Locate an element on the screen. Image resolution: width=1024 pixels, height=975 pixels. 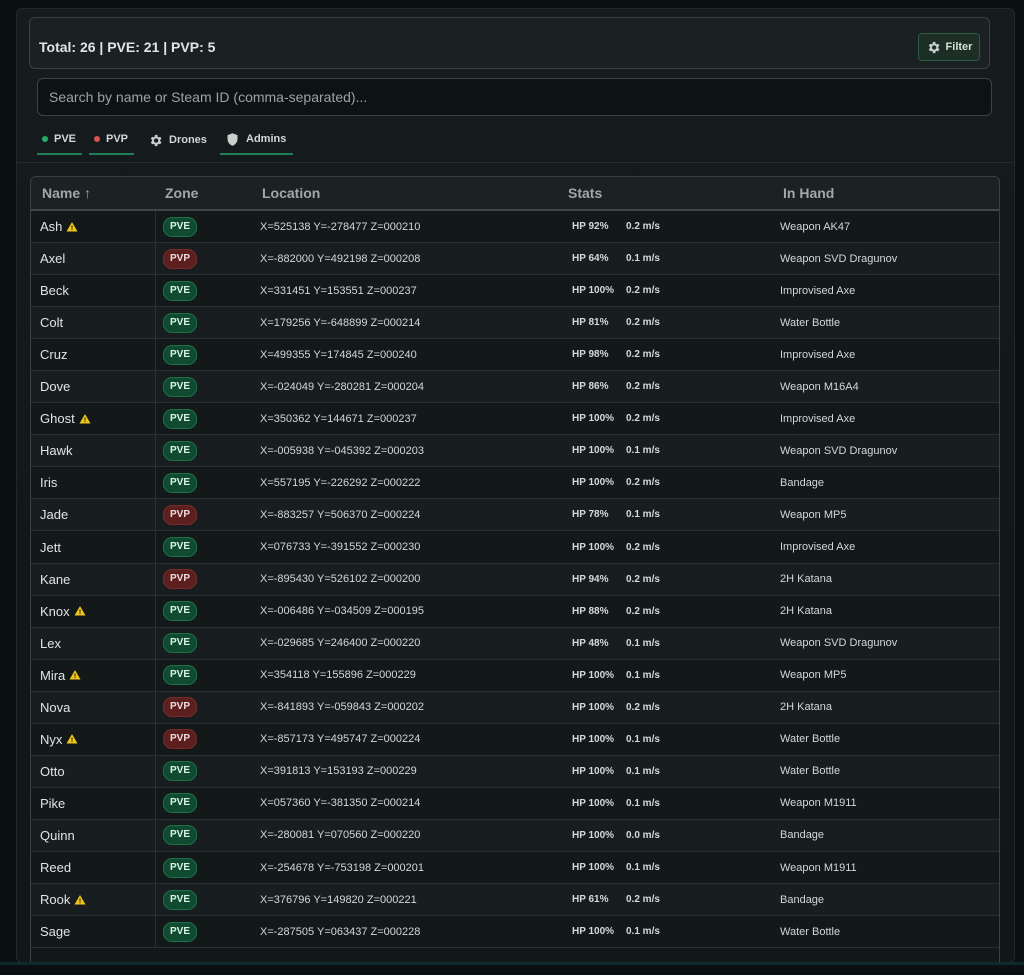
location-cell: X=-857173 Y=495747 Z=000224 is located at coordinates (340, 739).